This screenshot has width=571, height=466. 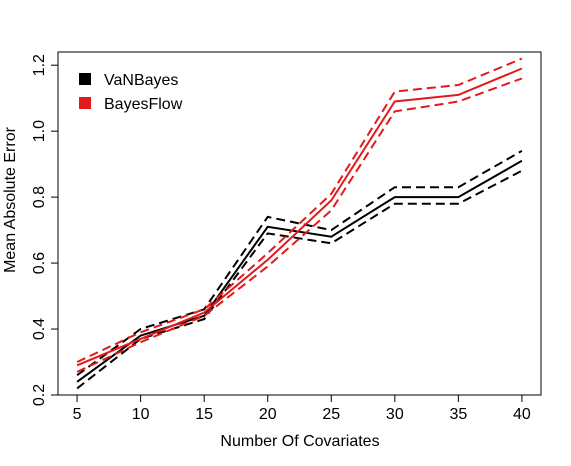 What do you see at coordinates (268, 414) in the screenshot?
I see `x-tick-label: 20` at bounding box center [268, 414].